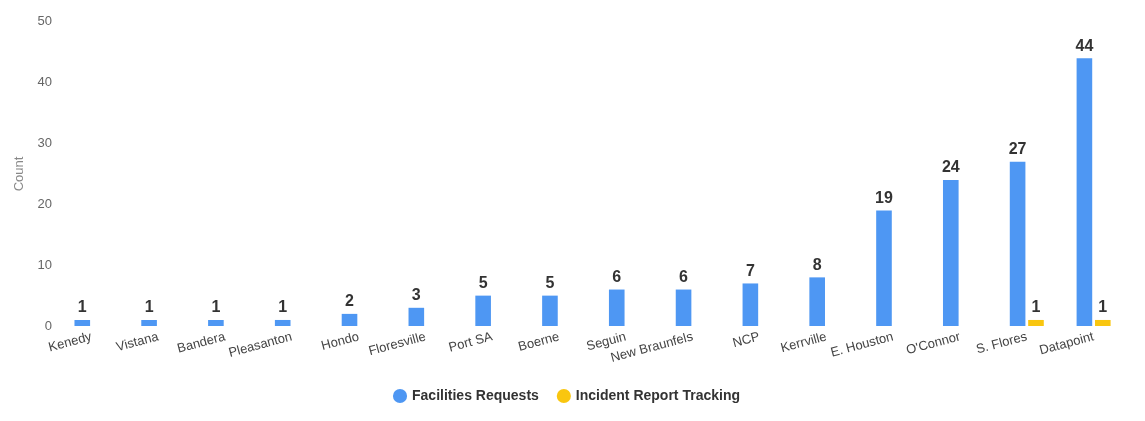 Image resolution: width=1145 pixels, height=421 pixels. Describe the element at coordinates (45, 203) in the screenshot. I see `y-tick-label: 20` at that location.